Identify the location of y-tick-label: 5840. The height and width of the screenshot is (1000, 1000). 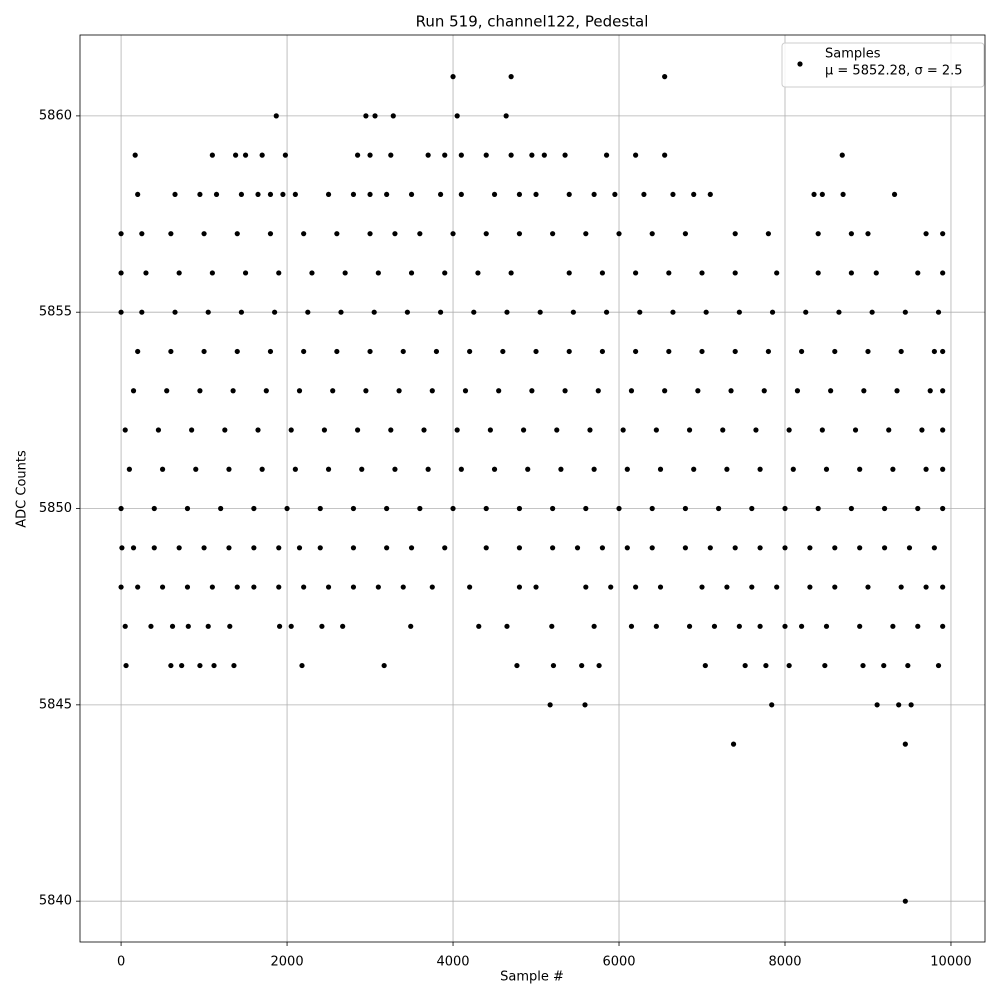
(55, 901).